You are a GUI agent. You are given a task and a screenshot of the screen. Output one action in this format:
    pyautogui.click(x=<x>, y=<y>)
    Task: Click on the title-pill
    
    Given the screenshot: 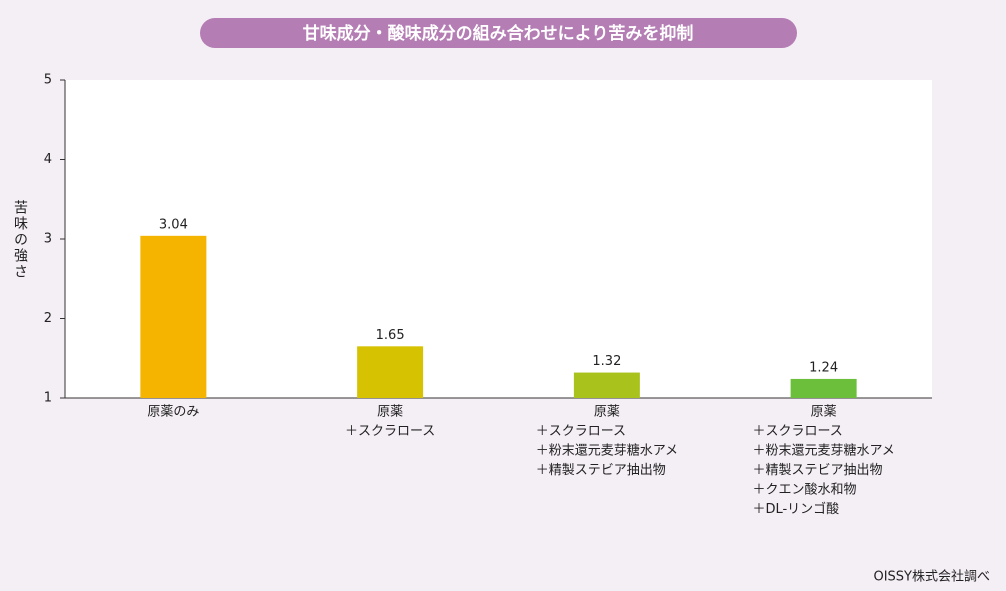 What is the action you would take?
    pyautogui.click(x=498, y=33)
    